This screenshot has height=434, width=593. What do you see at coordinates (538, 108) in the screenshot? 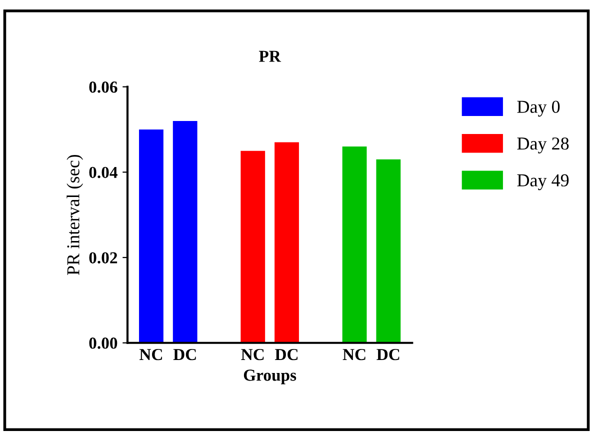
I see `legend-label: Day 0` at bounding box center [538, 108].